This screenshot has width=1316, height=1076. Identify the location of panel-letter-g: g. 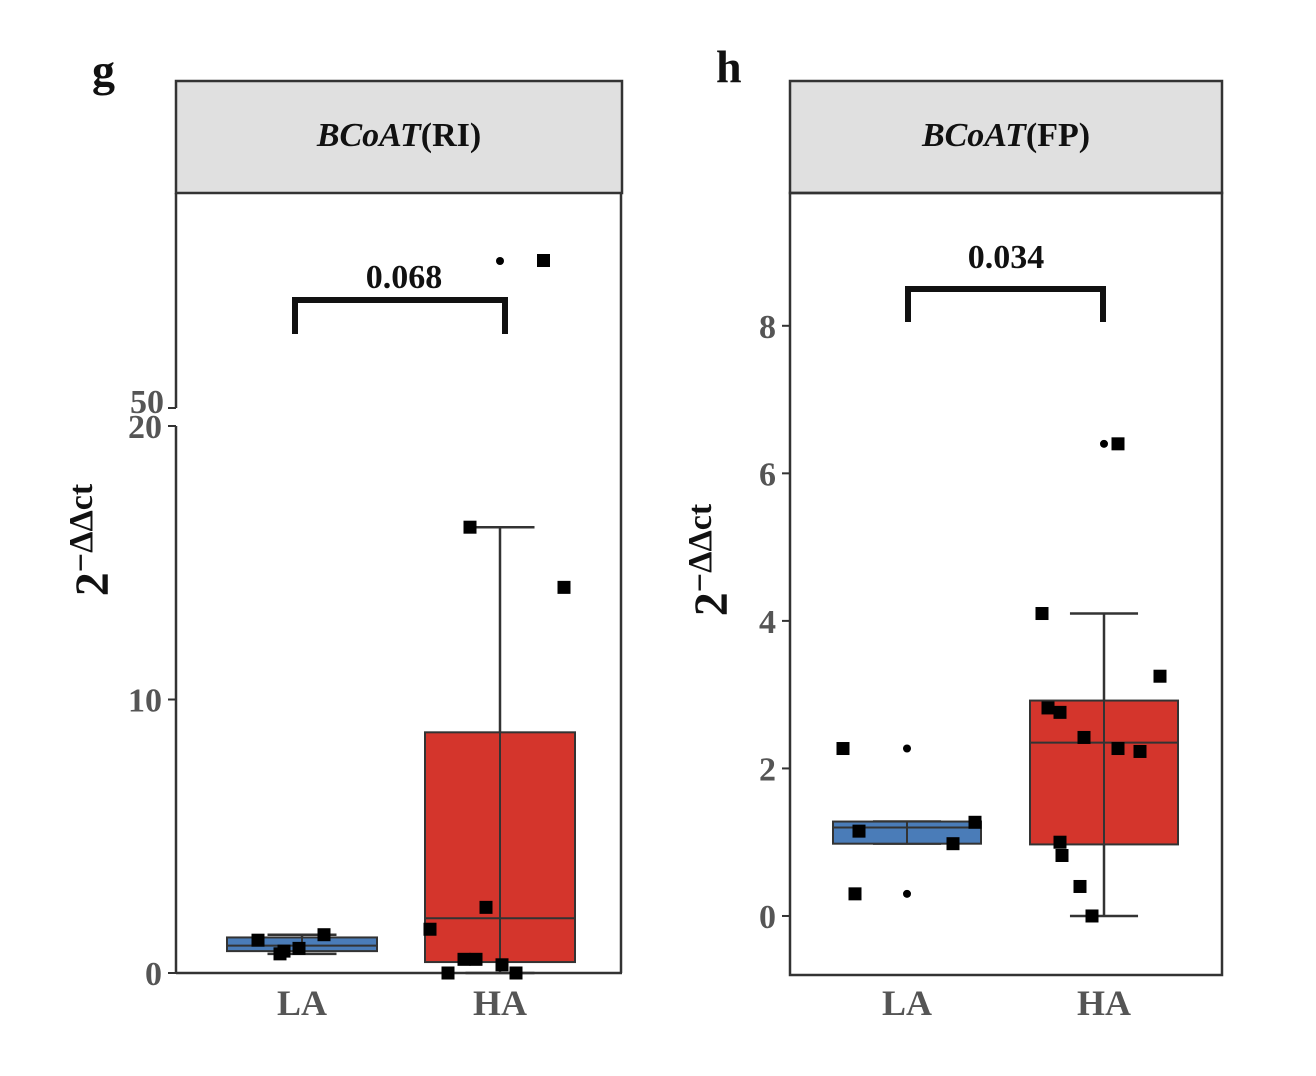
(103, 70).